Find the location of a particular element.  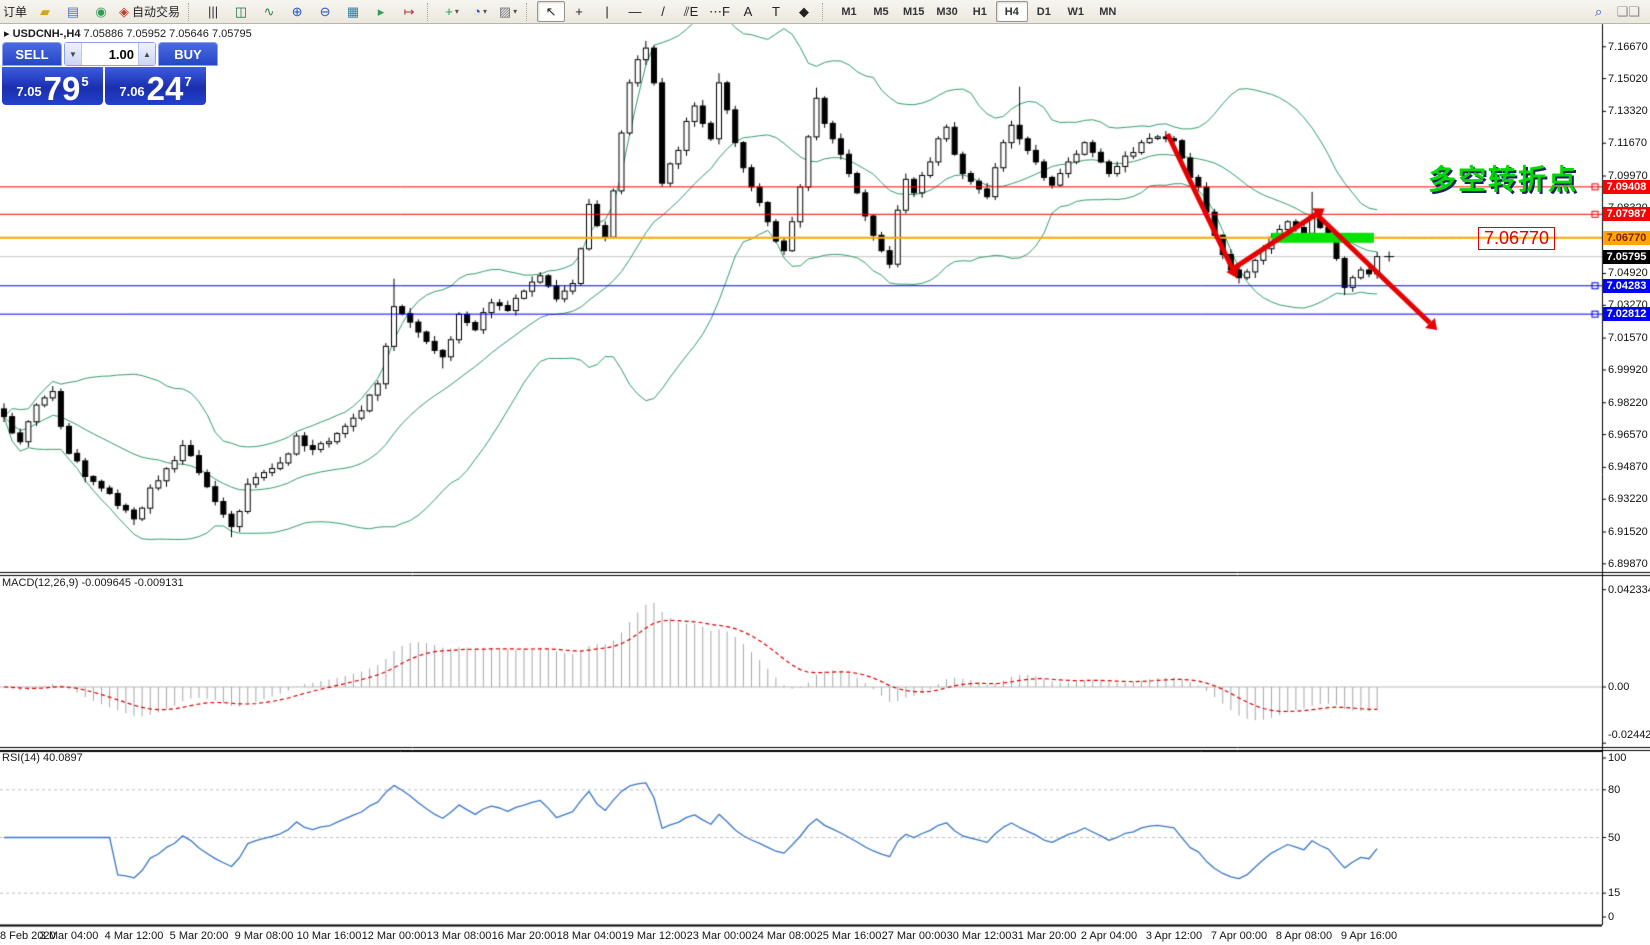

sell-price-big: 79 is located at coordinates (62, 88).